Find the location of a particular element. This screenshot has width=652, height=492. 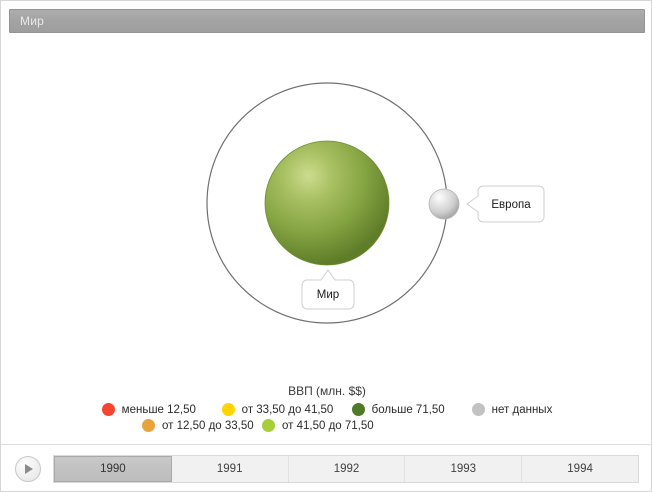

legend-item-label: от 41,50 до 71,50 is located at coordinates (328, 425).